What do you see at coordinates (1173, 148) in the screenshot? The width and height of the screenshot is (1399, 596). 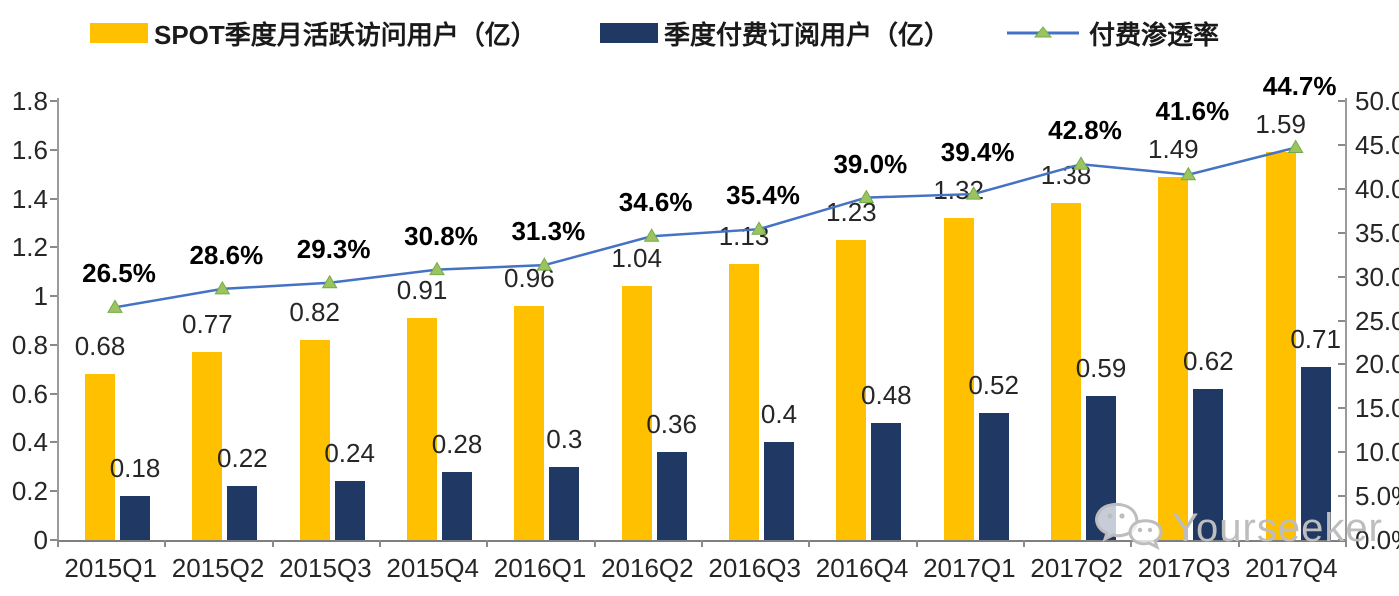 I see `mau-value-label: 1.49` at bounding box center [1173, 148].